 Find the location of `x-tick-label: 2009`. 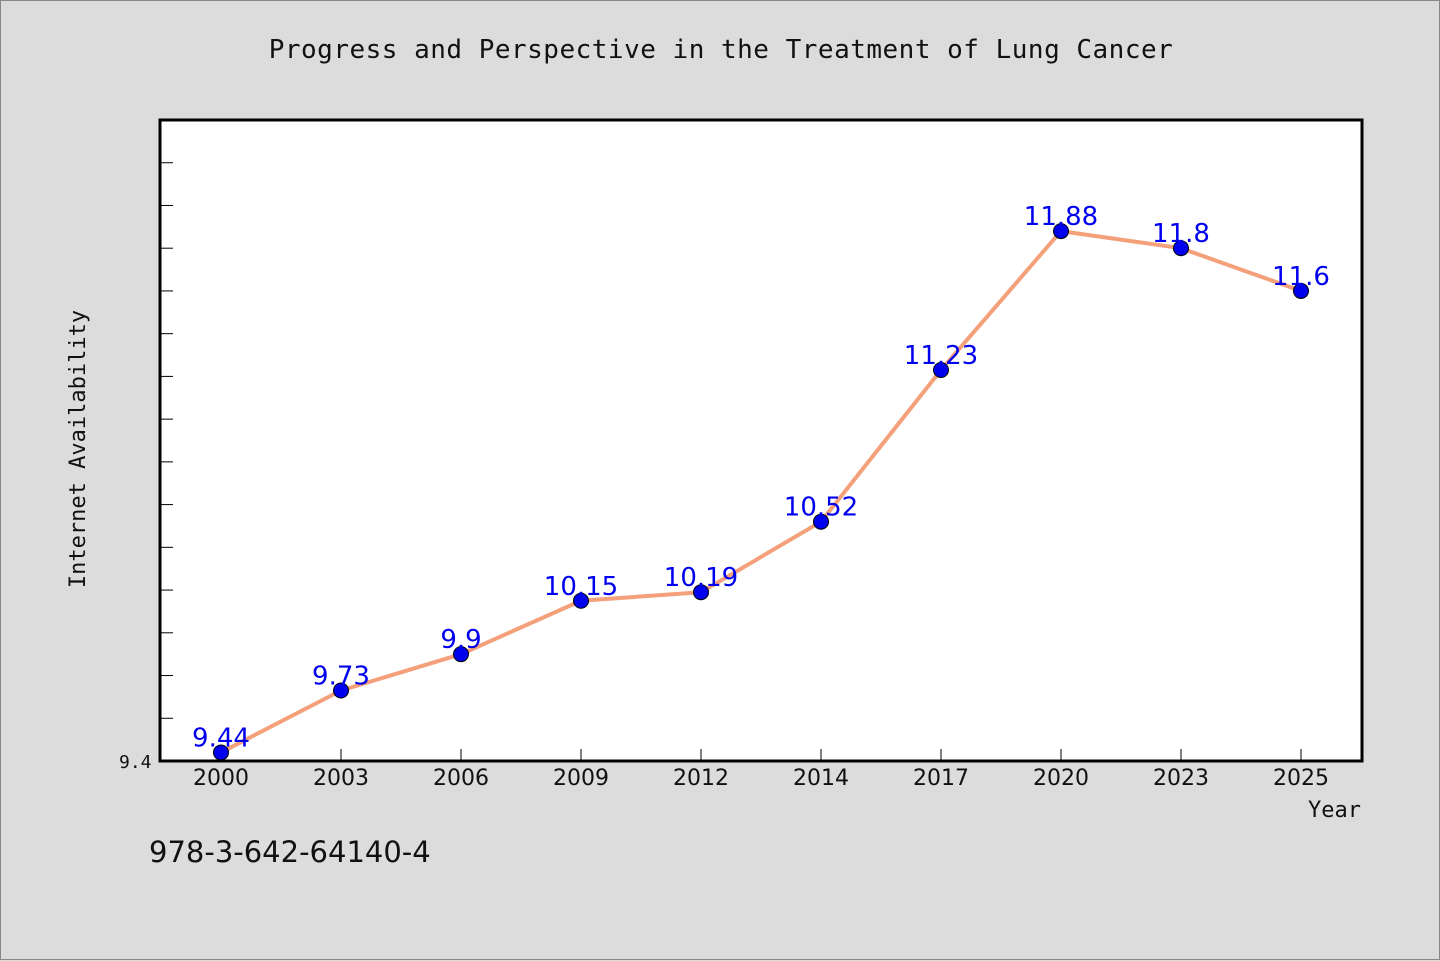

x-tick-label: 2009 is located at coordinates (581, 778).